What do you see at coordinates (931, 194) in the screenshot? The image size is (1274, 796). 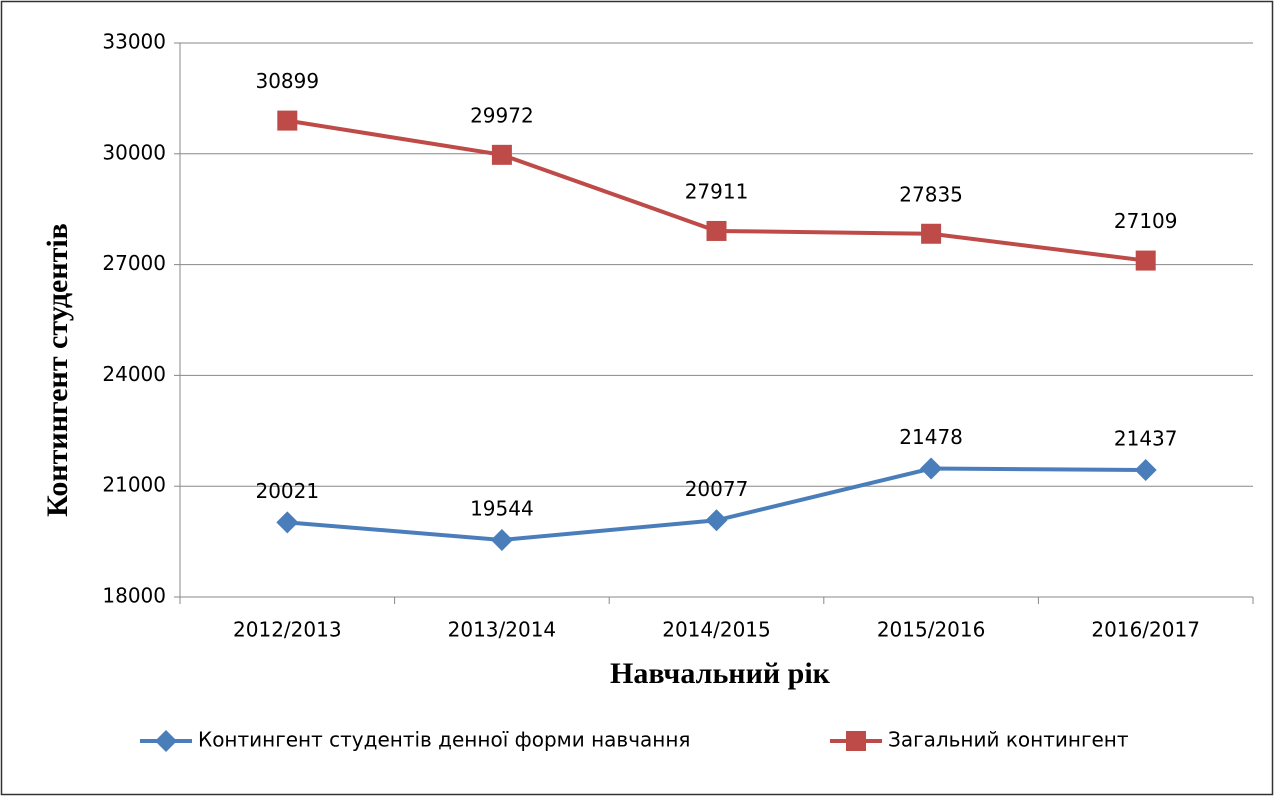 I see `data-label: 27835` at bounding box center [931, 194].